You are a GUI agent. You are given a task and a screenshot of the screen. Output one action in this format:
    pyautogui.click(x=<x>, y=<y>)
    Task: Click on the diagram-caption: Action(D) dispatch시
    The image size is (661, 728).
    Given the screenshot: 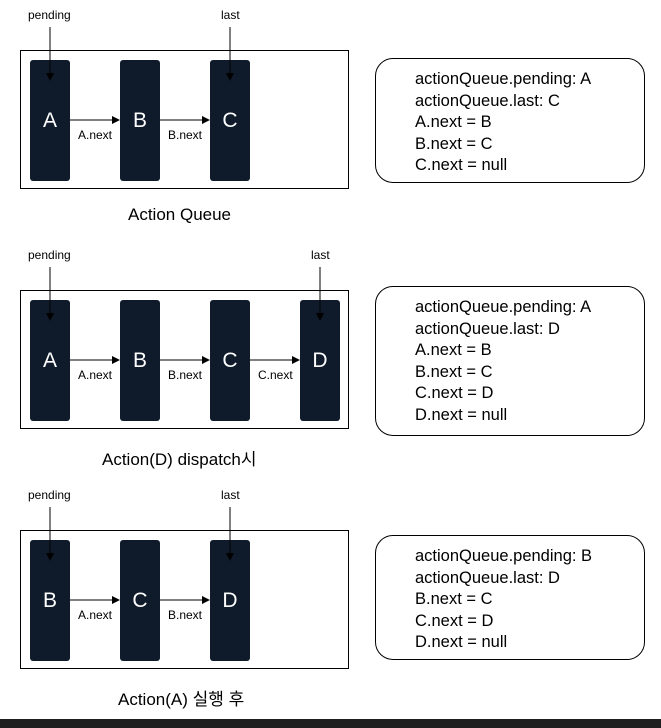 What is the action you would take?
    pyautogui.click(x=179, y=459)
    